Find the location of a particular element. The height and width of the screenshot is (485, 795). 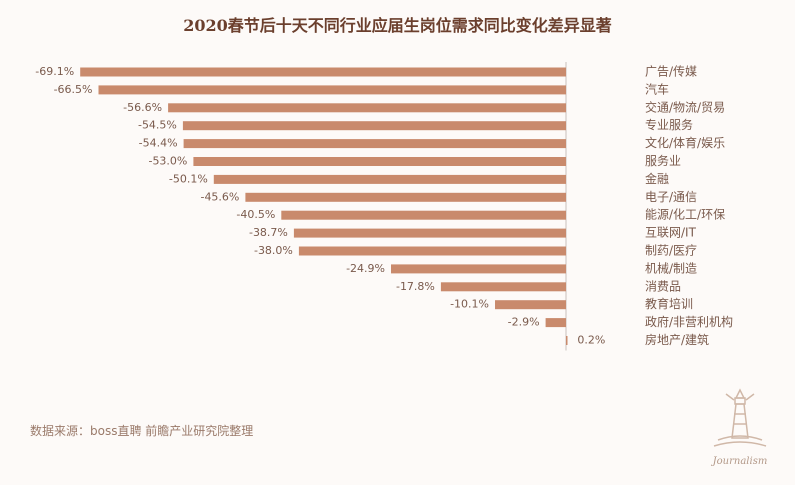

category-label: 广告/传媒 is located at coordinates (671, 71).